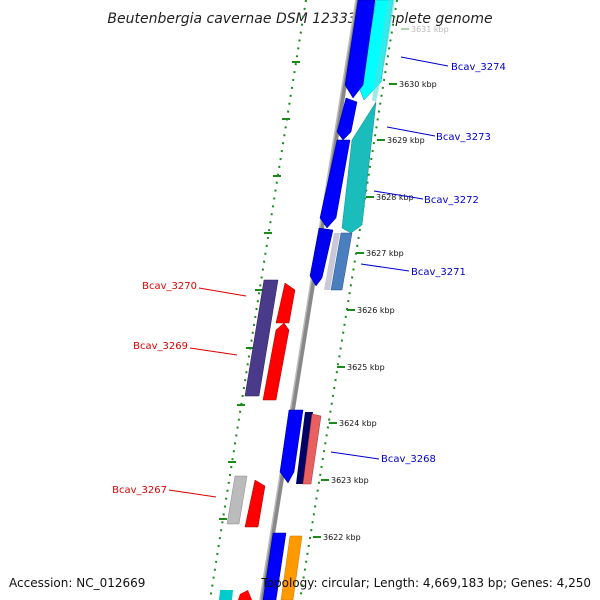  I want to click on tick-label: 3623 kbp, so click(350, 480).